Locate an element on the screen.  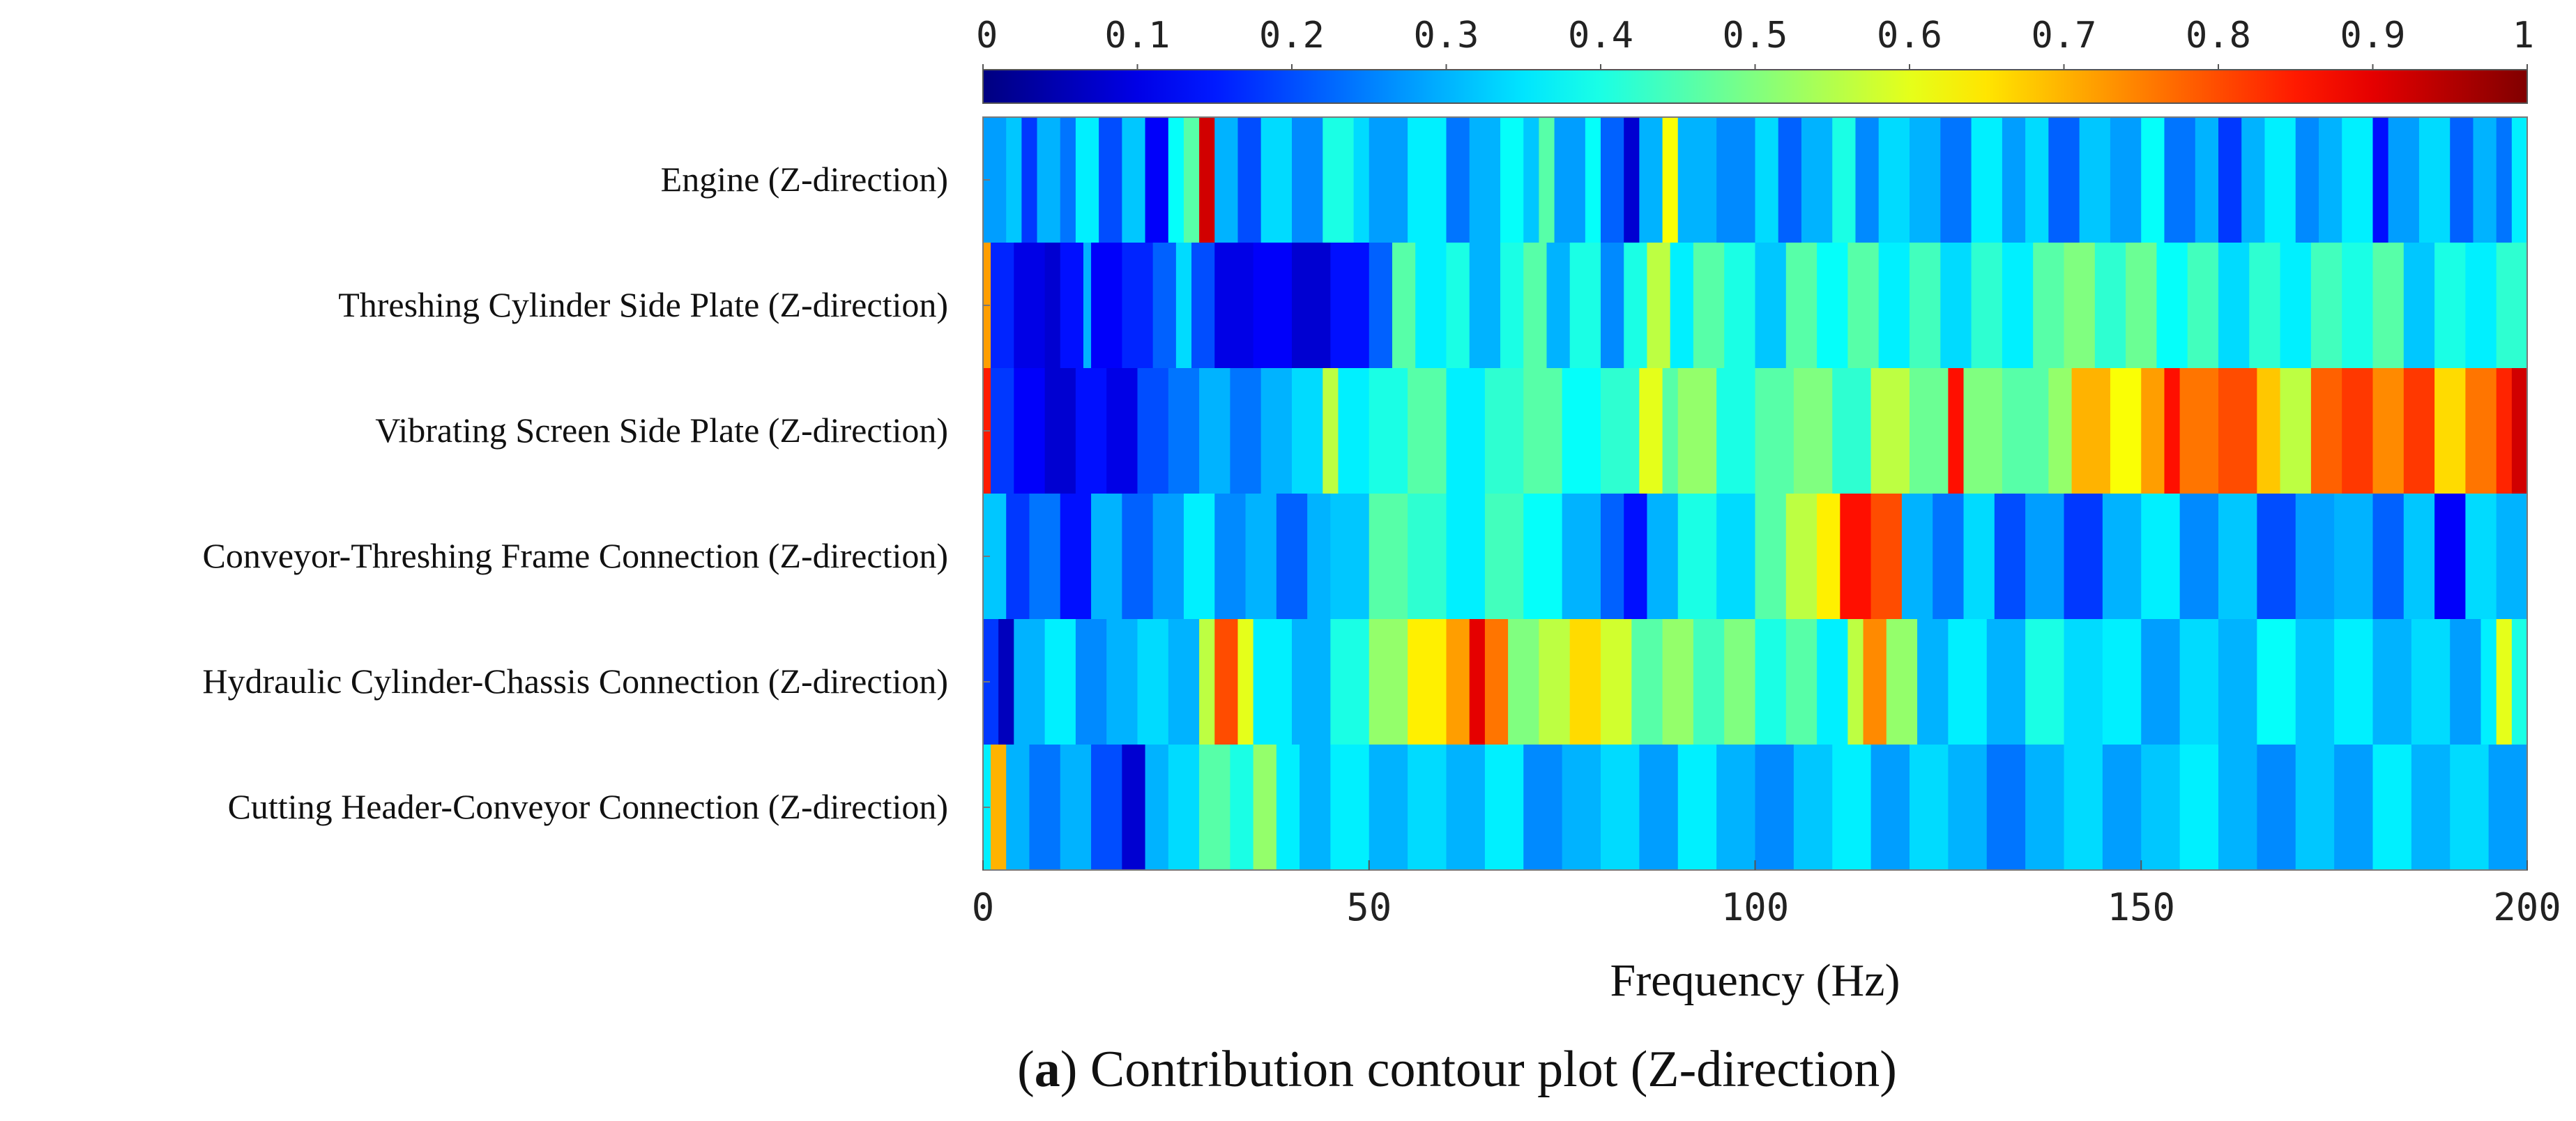
x-axis: 0 50 100 150 200 is located at coordinates (1767, 894).